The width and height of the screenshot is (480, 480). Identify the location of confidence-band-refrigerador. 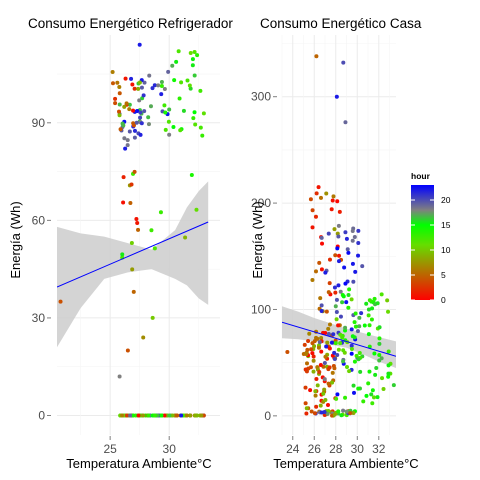
(133, 264).